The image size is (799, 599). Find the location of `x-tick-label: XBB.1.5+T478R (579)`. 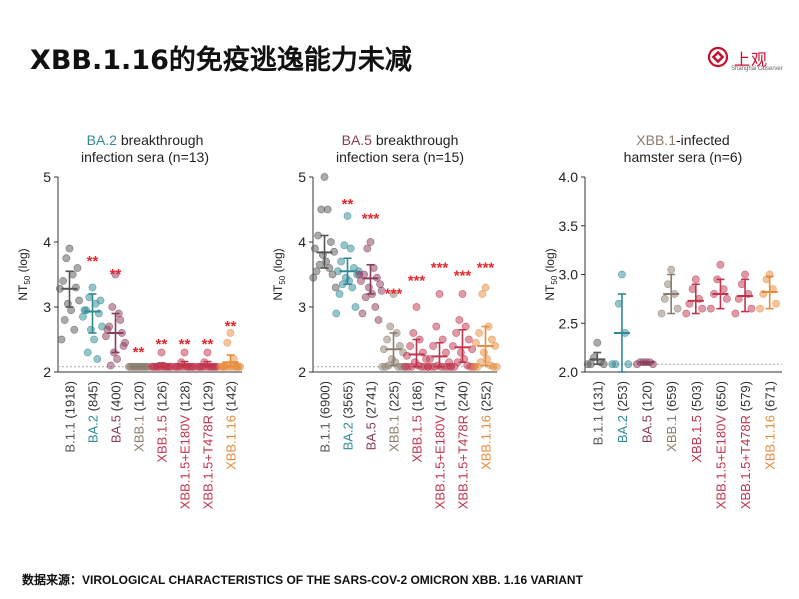

x-tick-label: XBB.1.5+T478R (579) is located at coordinates (745, 445).